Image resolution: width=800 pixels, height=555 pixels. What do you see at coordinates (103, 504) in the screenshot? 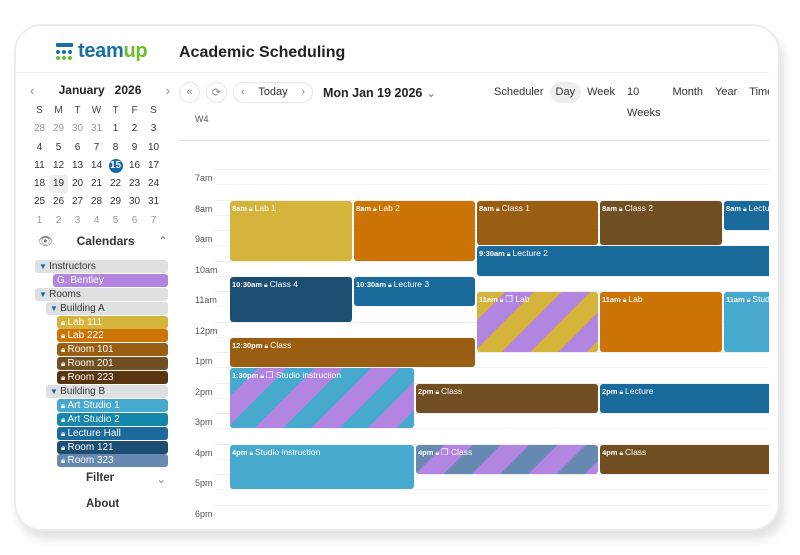
I see `about-section: About` at bounding box center [103, 504].